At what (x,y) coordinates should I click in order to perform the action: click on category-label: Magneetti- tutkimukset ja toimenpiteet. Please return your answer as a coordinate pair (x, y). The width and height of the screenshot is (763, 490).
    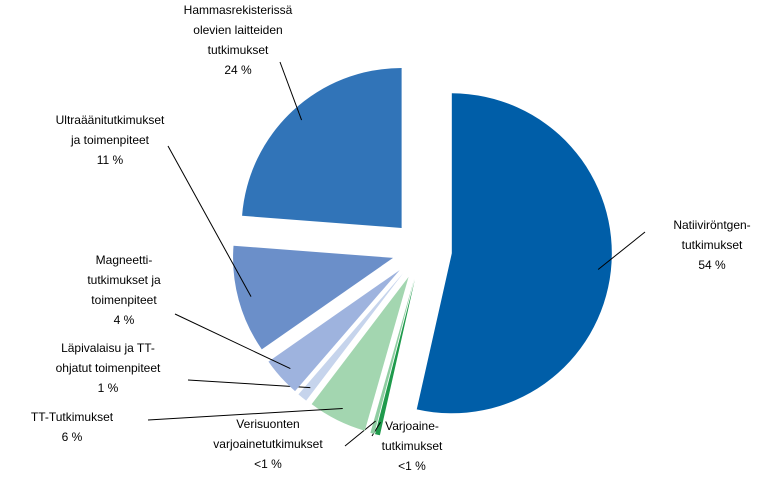
    Looking at the image, I should click on (124, 280).